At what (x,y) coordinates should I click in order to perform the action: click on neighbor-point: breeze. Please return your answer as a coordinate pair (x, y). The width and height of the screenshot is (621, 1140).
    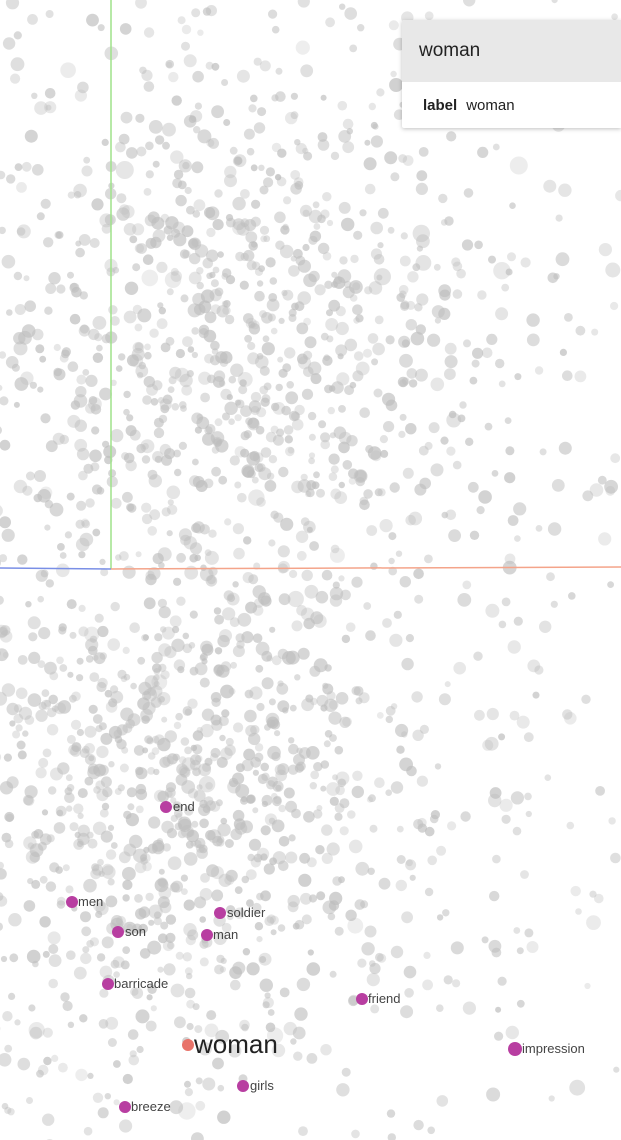
    Looking at the image, I should click on (145, 1106).